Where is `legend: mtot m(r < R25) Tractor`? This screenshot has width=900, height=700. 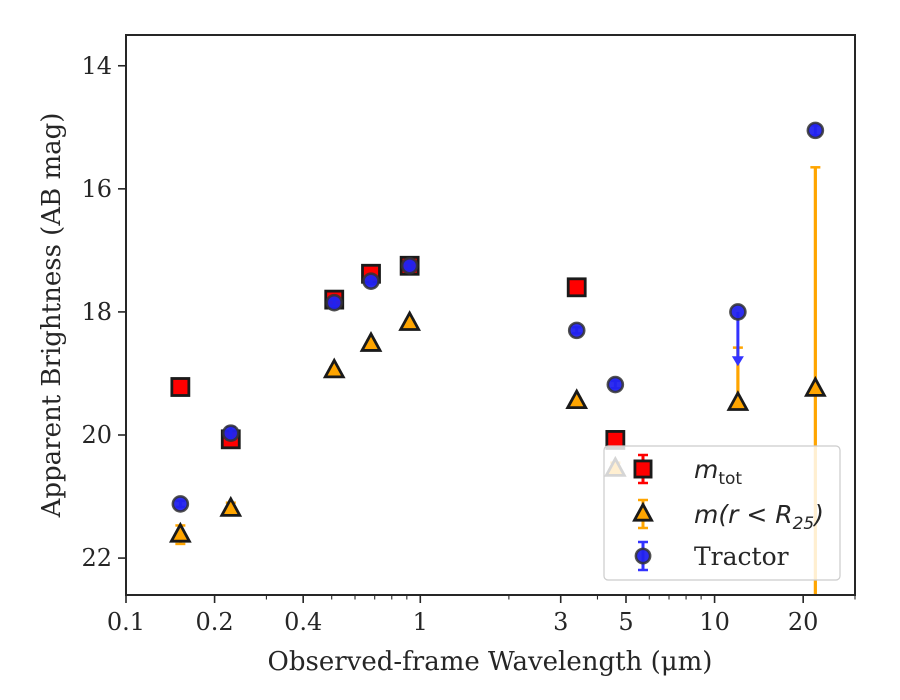 legend: mtot m(r < R25) Tractor is located at coordinates (722, 513).